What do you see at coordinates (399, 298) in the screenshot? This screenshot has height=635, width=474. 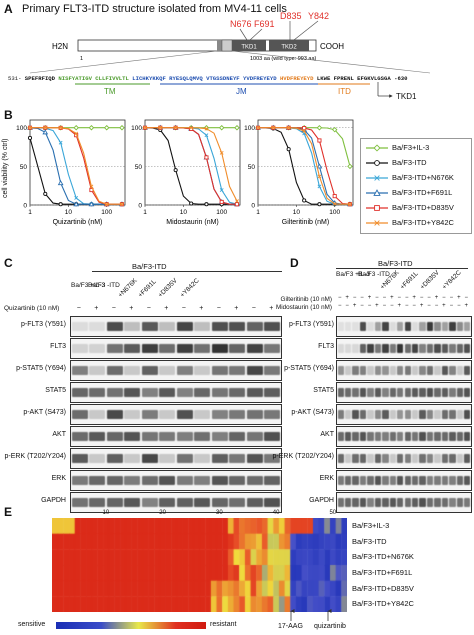 I see `d-sign1-8: −` at bounding box center [399, 298].